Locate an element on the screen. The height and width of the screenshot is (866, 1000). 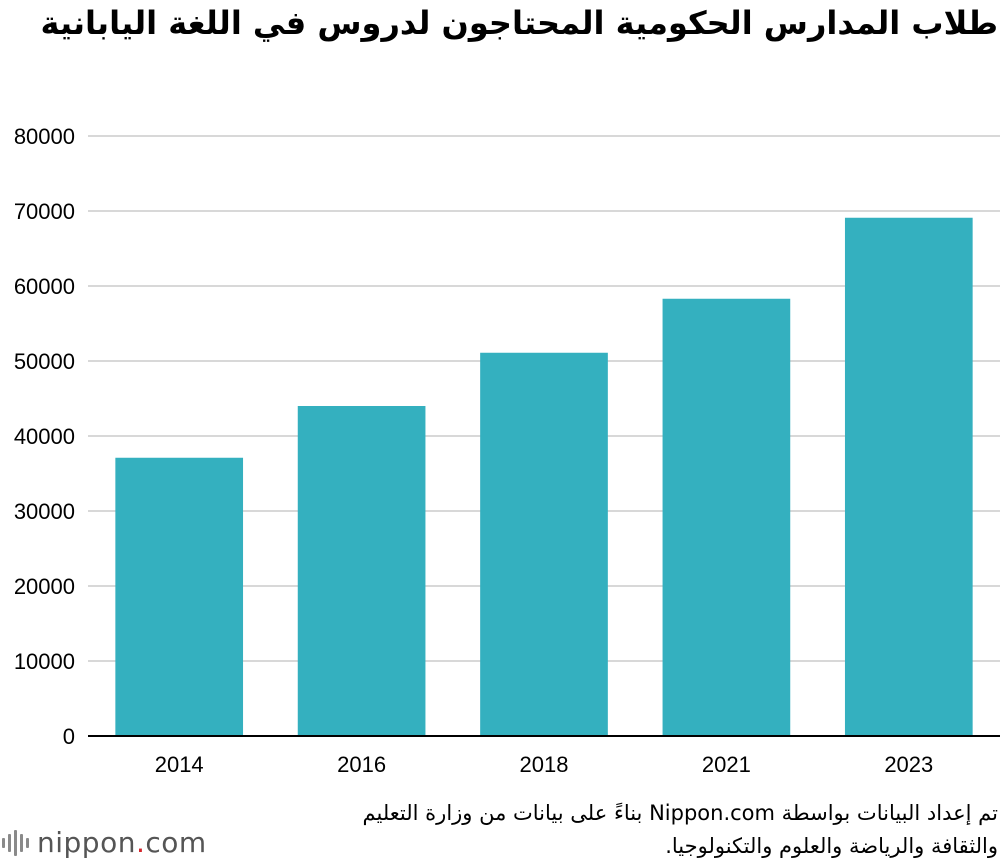
y-tick-label: 30000 is located at coordinates (44, 511).